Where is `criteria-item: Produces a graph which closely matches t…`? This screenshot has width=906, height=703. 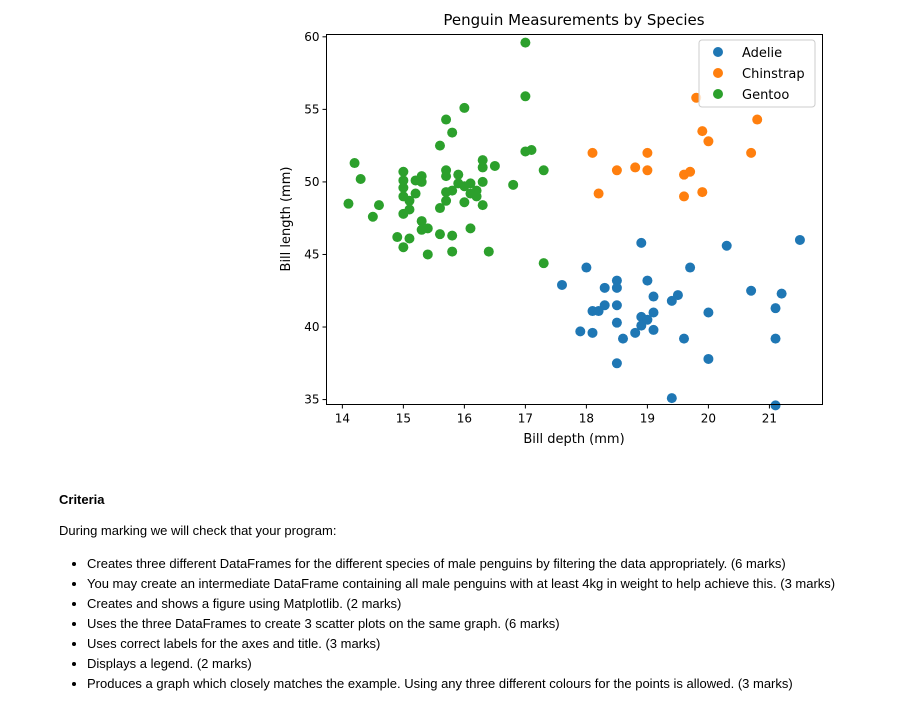
criteria-item: Produces a graph which closely matches t… is located at coordinates (461, 684).